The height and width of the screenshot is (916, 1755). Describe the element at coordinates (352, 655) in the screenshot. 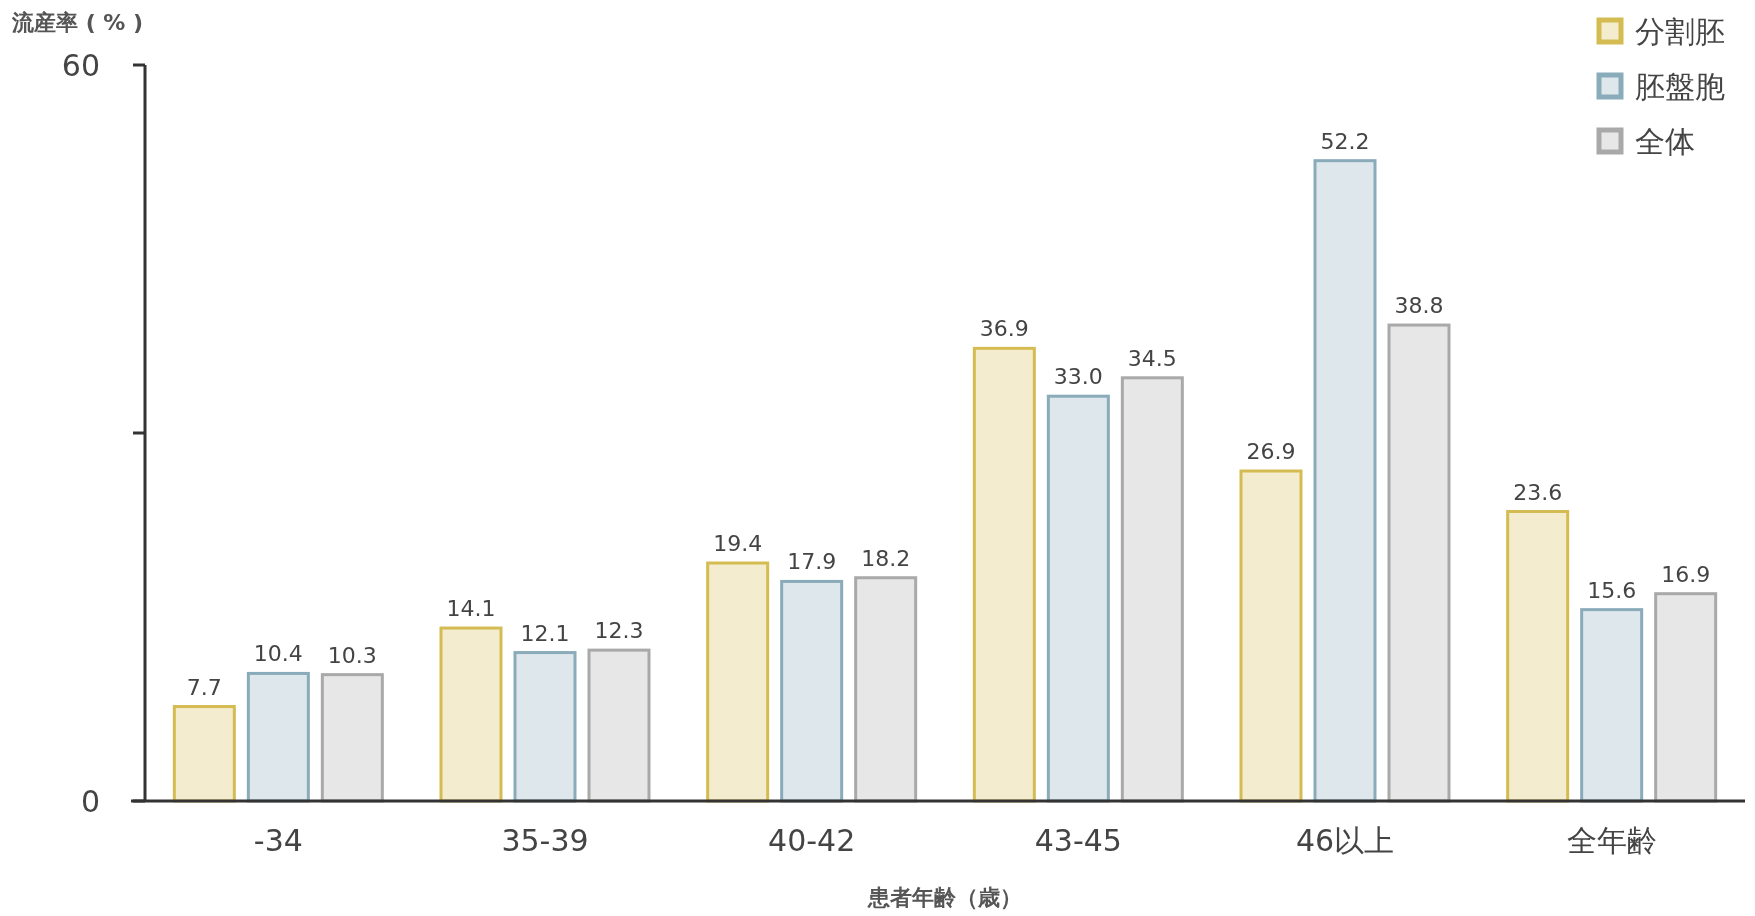

I see `data-label: 10.3` at that location.